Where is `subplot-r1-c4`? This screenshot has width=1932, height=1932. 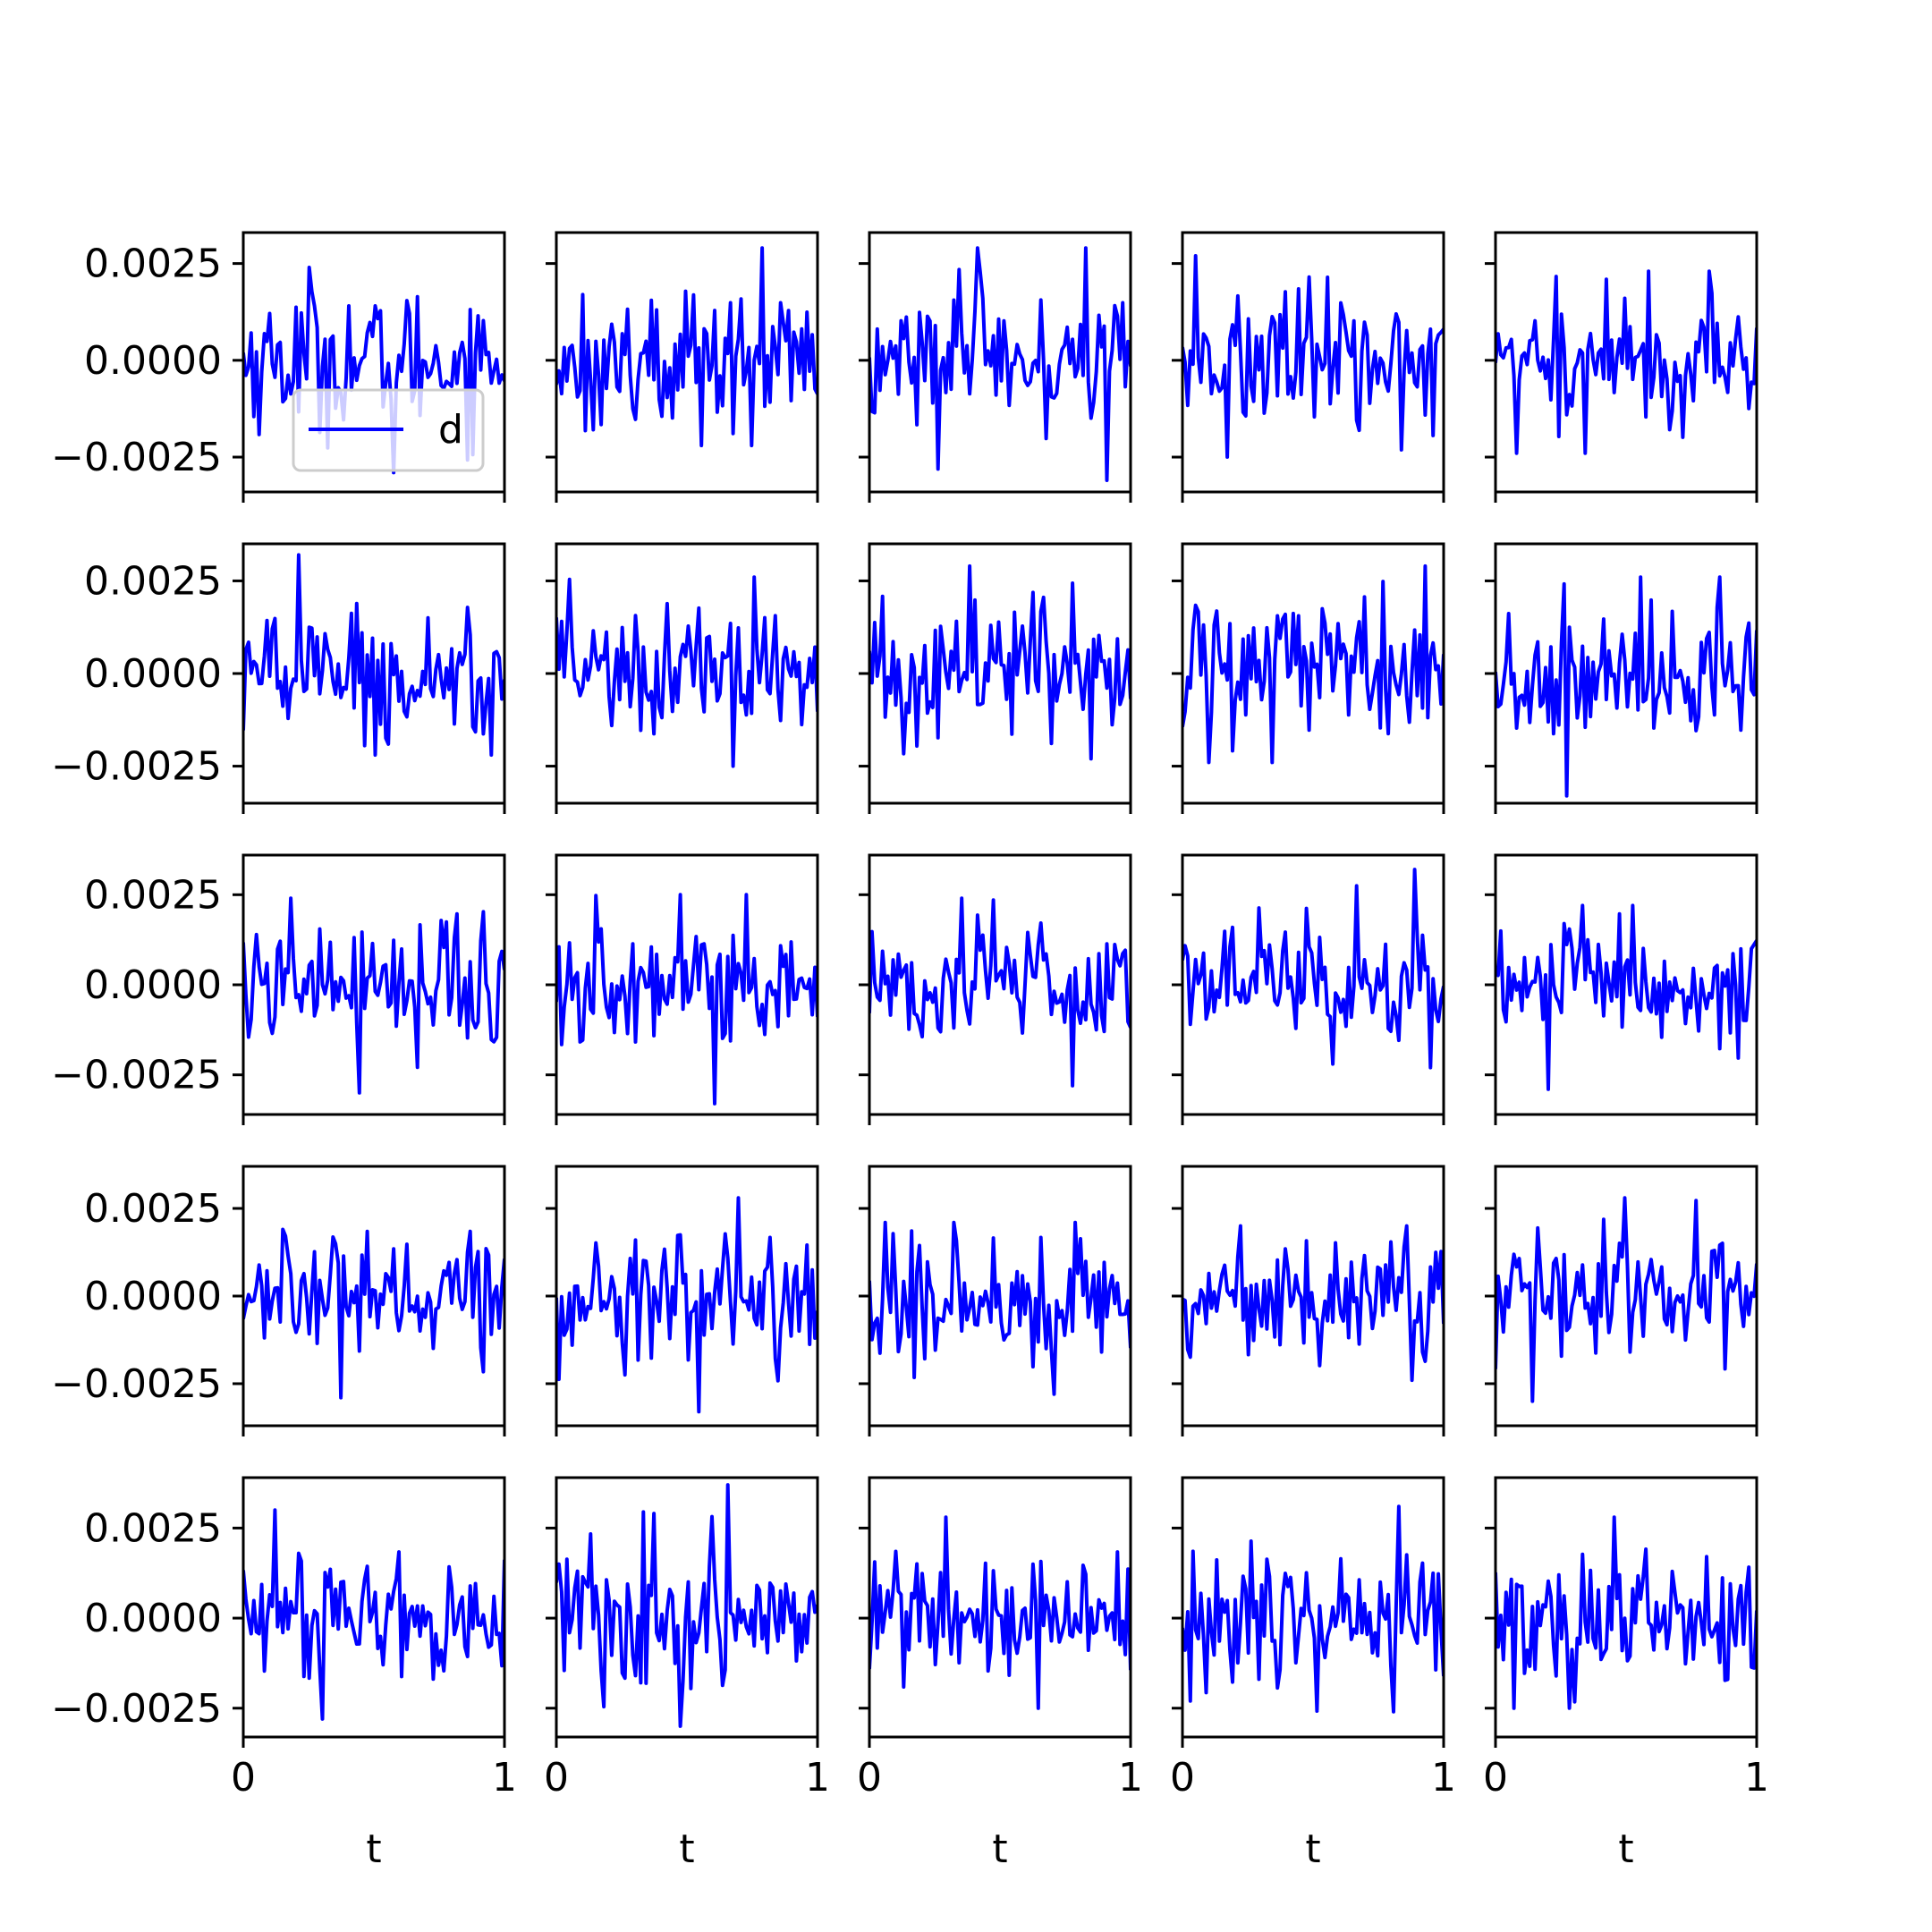 subplot-r1-c4 is located at coordinates (1621, 678).